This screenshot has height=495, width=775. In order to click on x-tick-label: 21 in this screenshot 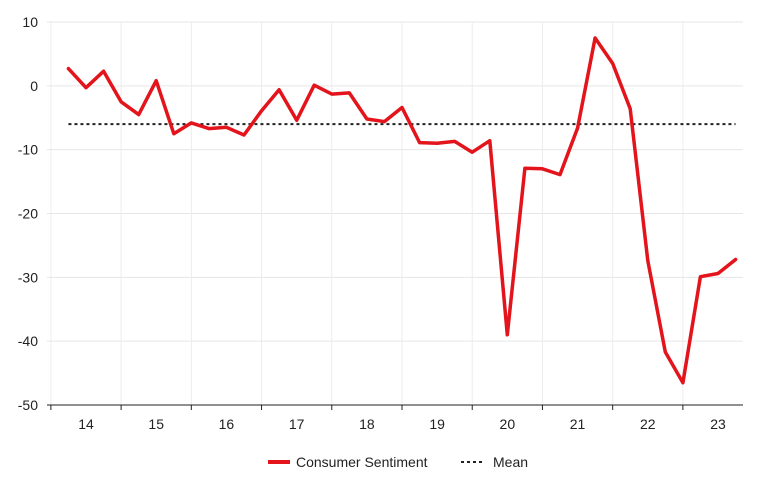, I will do `click(578, 424)`.